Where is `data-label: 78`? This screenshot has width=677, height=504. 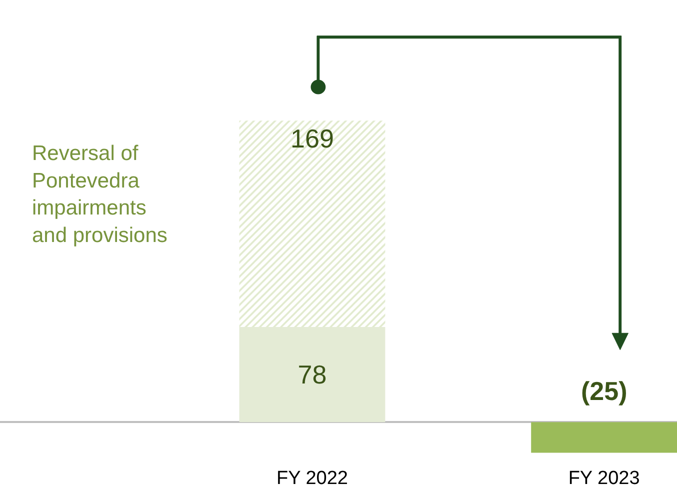 data-label: 78 is located at coordinates (312, 375).